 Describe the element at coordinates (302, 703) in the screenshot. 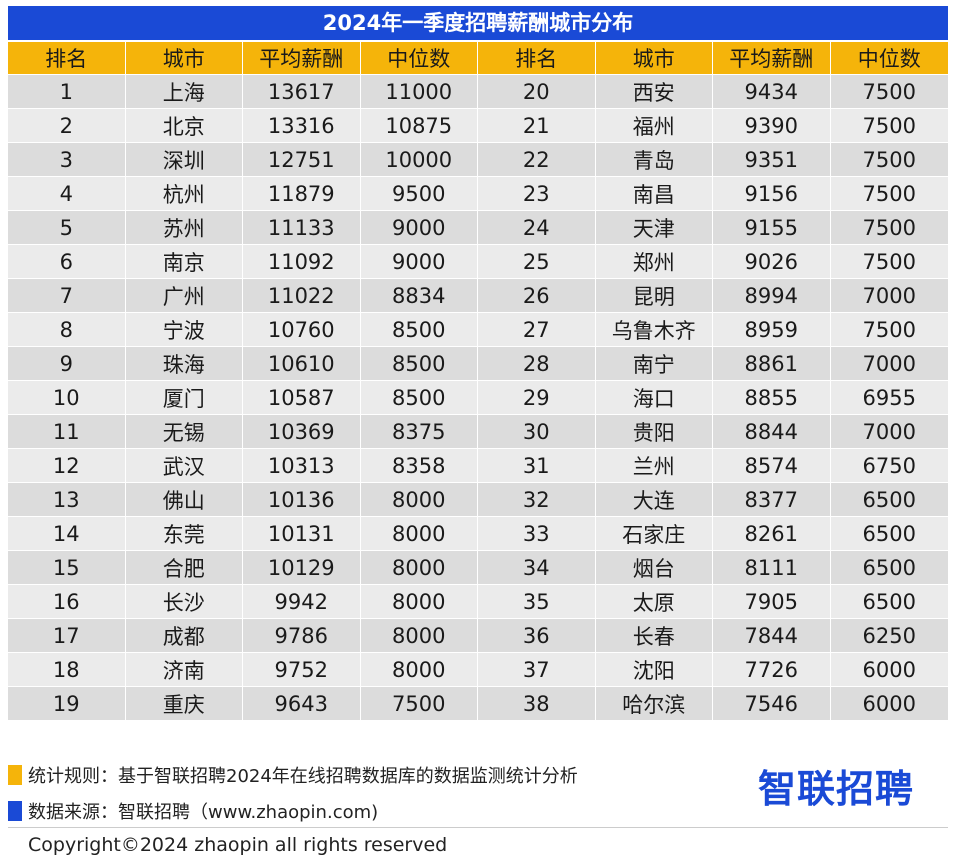

I see `table-cell: 9643` at that location.